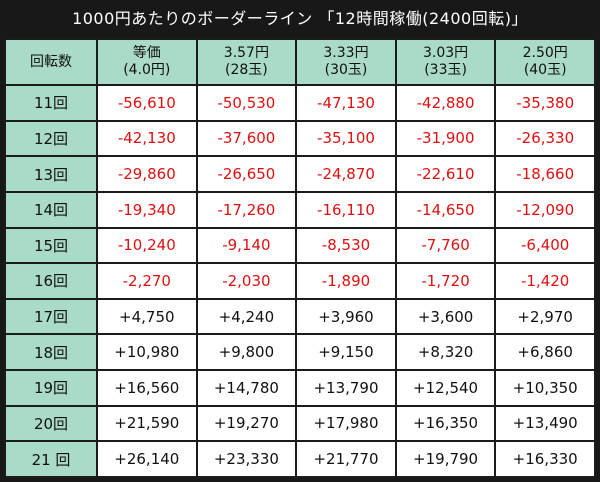 The image size is (600, 482). Describe the element at coordinates (51, 423) in the screenshot. I see `row-label-spins: 20回` at that location.